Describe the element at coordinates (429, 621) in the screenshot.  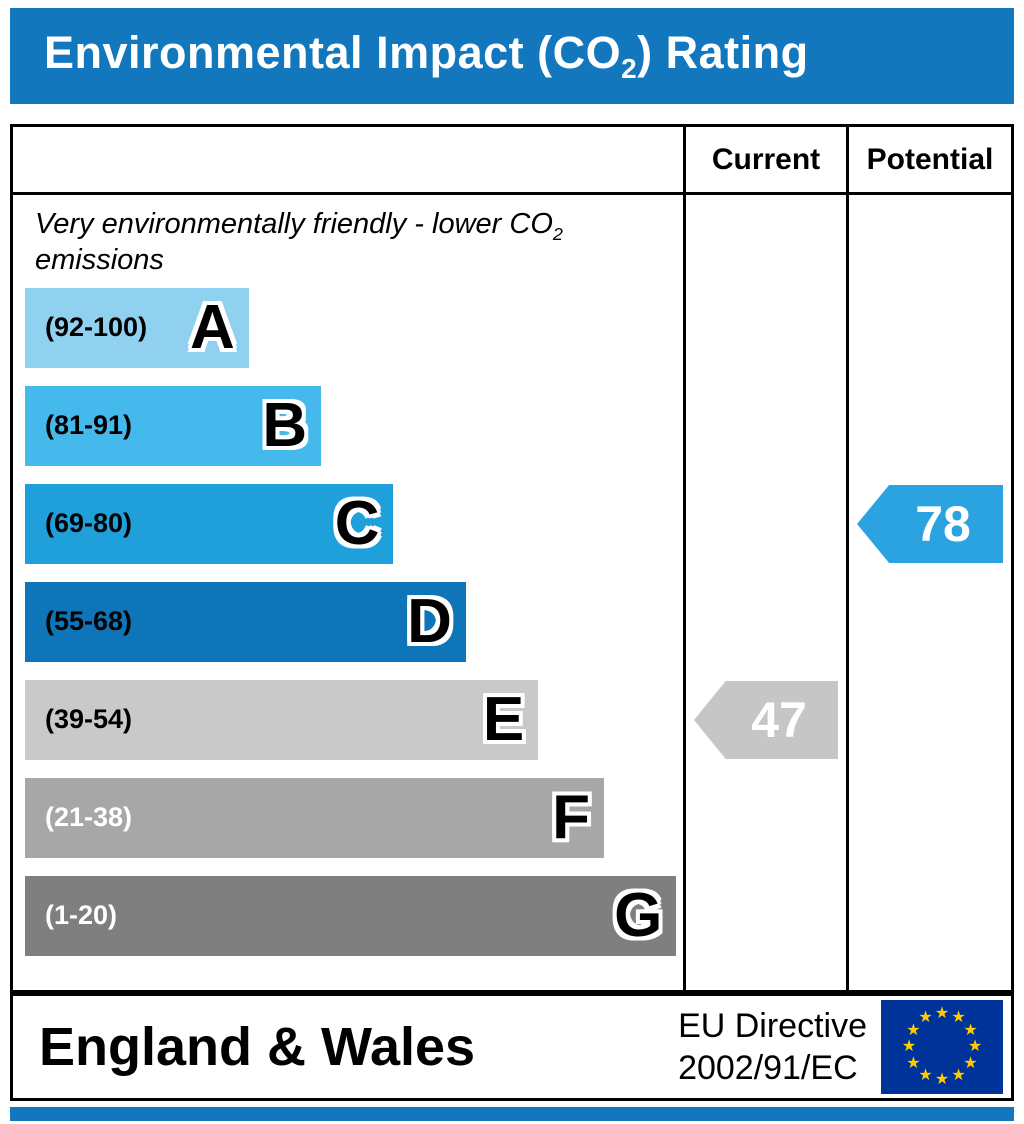
I see `band-letter: D` at that location.